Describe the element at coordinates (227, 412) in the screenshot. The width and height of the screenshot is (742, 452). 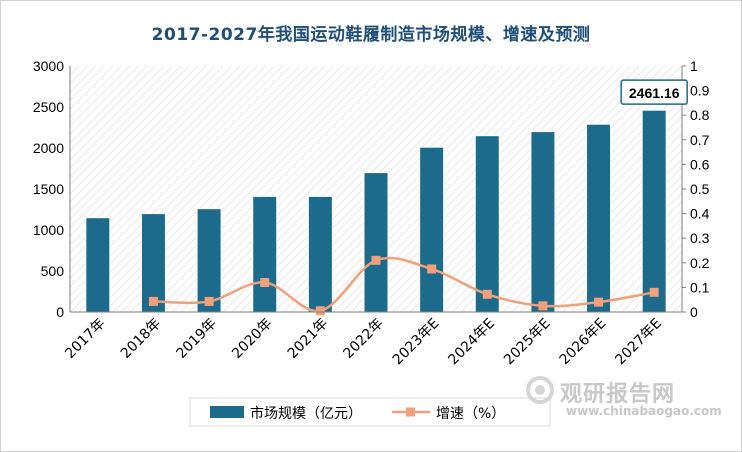
I see `legend-swatch-bars` at that location.